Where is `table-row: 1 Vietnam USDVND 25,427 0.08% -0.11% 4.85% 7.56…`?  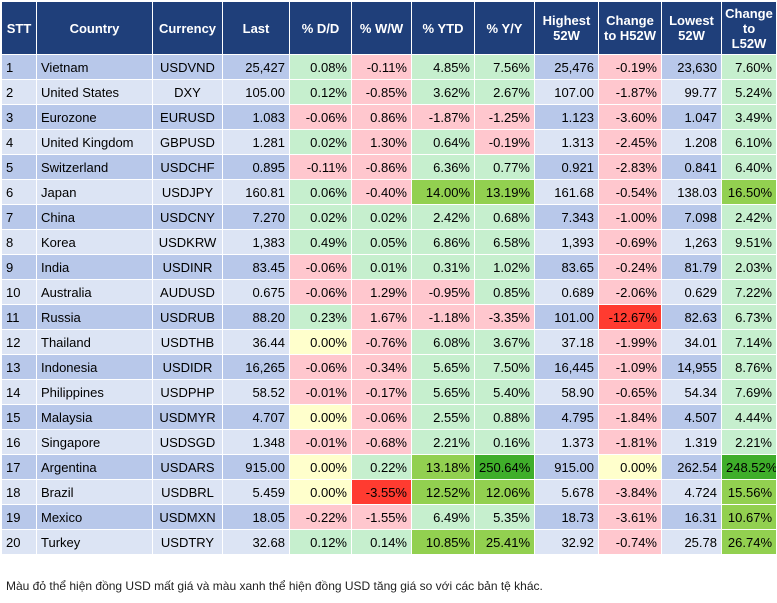
table-row: 1 Vietnam USDVND 25,427 0.08% -0.11% 4.85% 7.56… is located at coordinates (389, 67).